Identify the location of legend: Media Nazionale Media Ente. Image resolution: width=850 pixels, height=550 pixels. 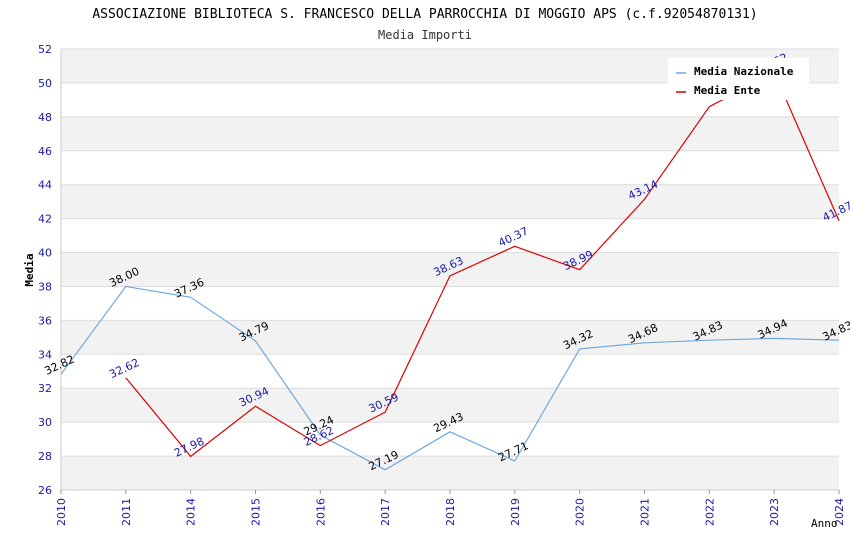
(738, 79).